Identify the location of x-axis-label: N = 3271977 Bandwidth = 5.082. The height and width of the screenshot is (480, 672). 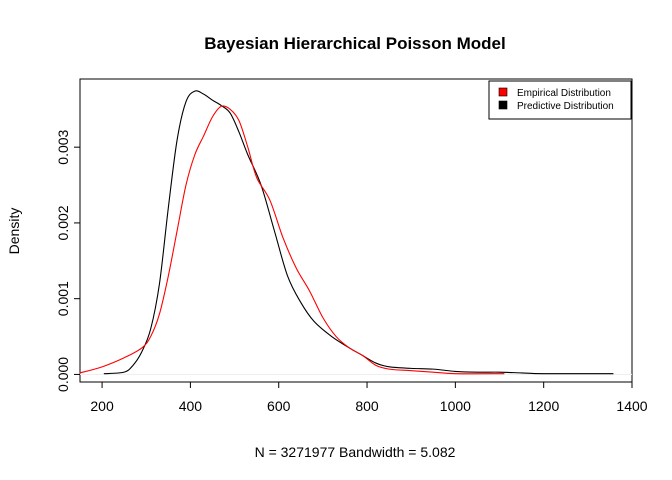
(355, 452).